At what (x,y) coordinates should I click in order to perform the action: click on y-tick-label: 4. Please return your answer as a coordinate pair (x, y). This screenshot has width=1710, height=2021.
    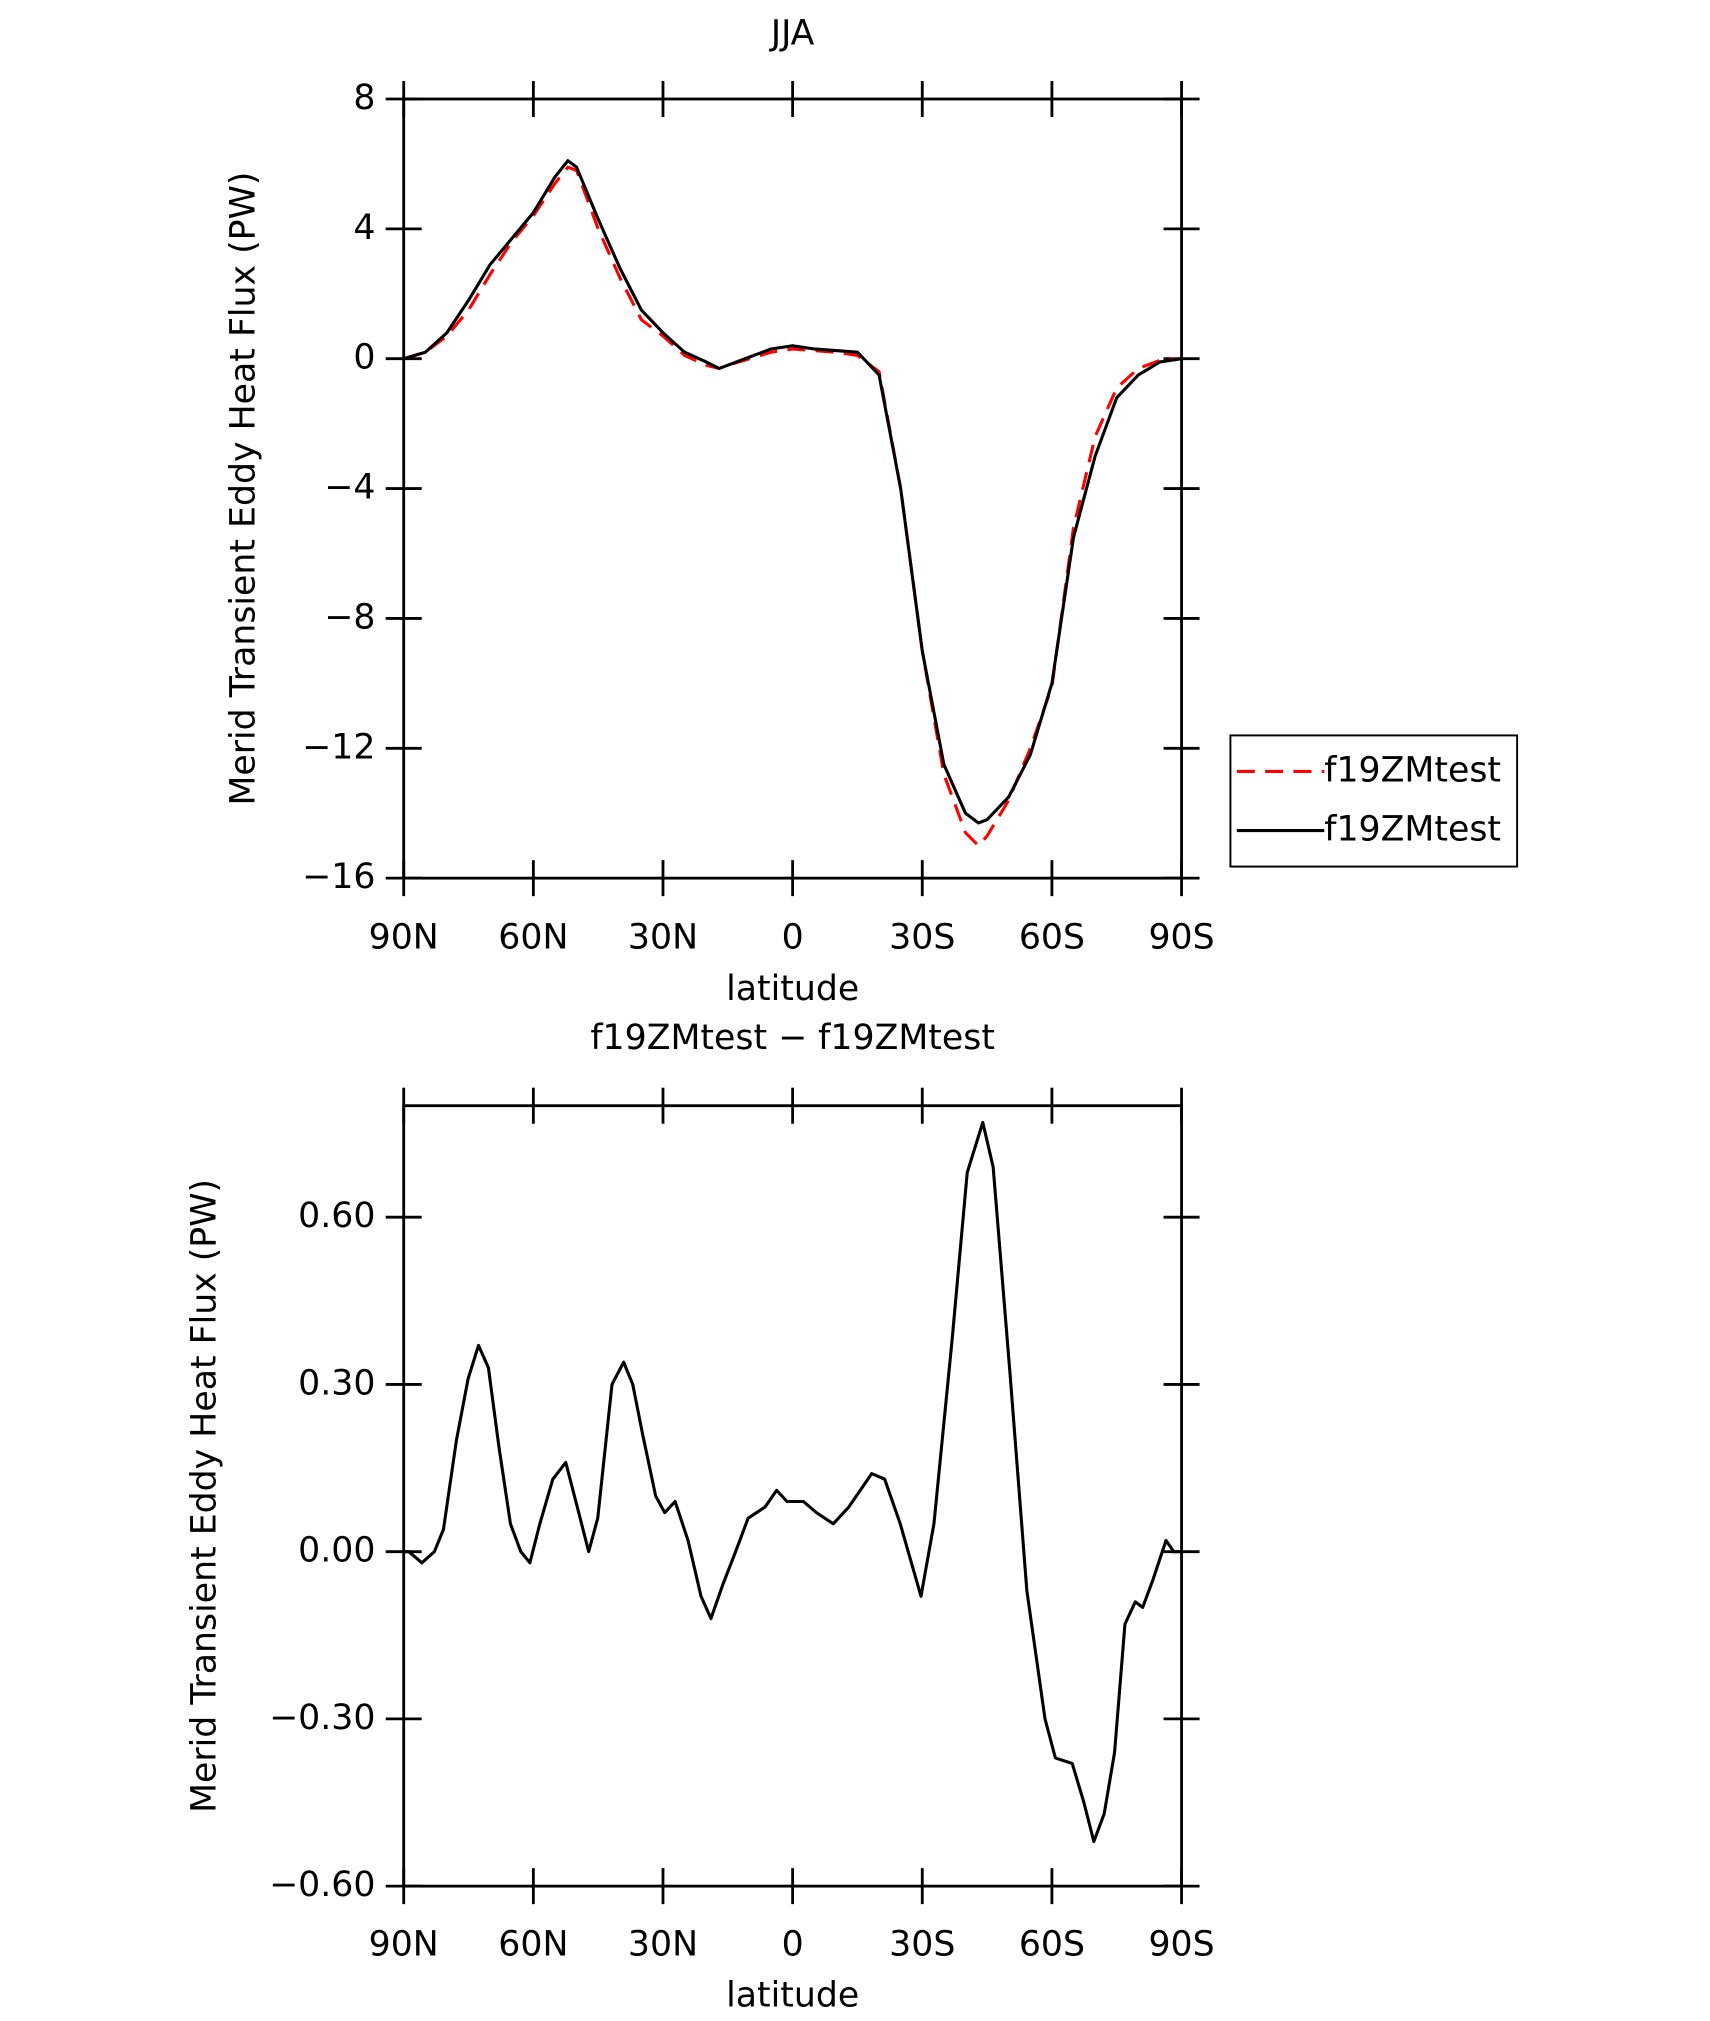
    Looking at the image, I should click on (364, 228).